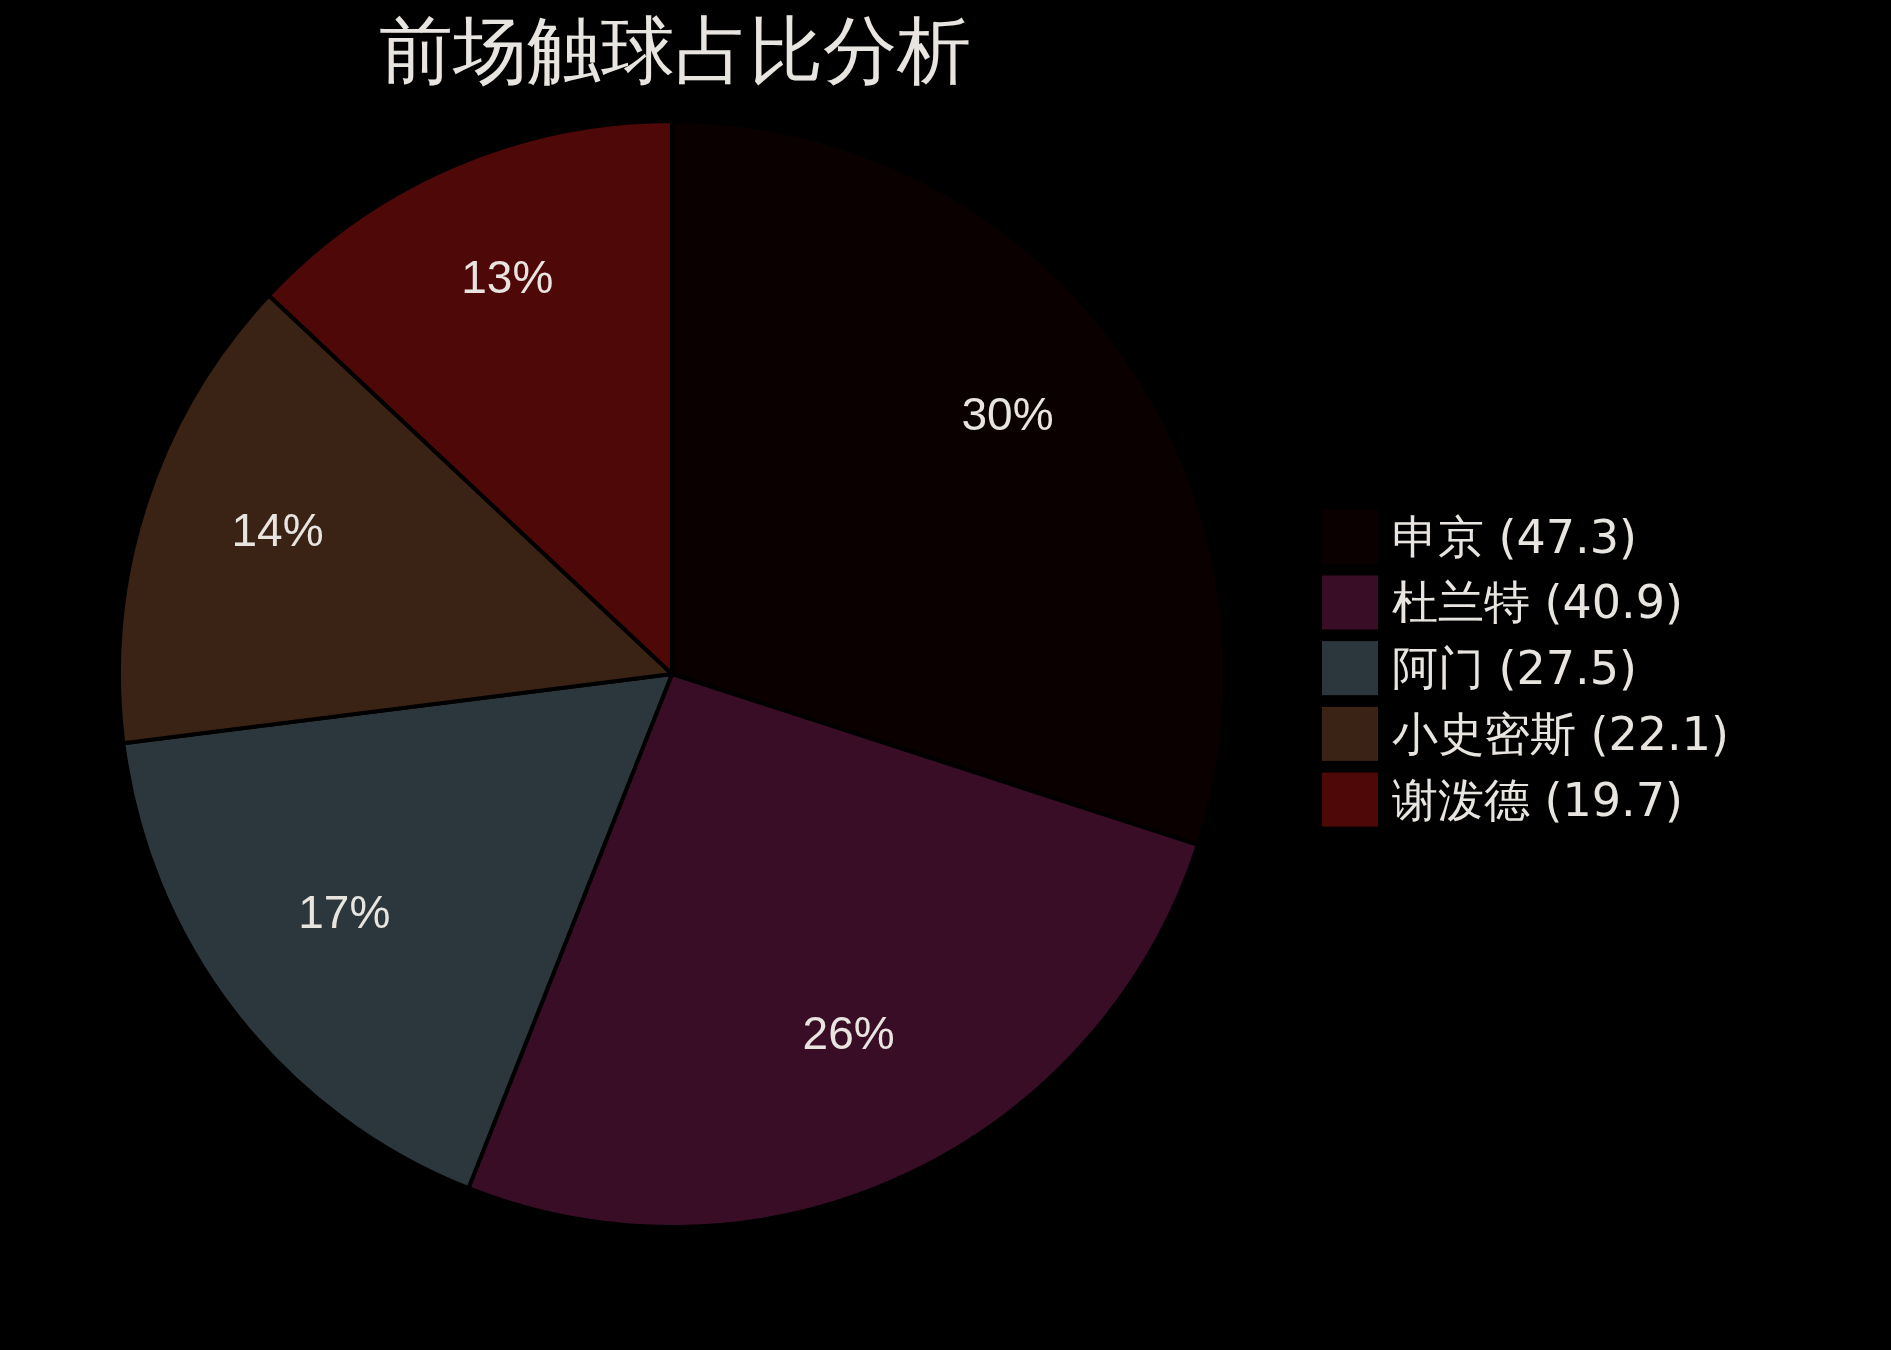  Describe the element at coordinates (277, 529) in the screenshot. I see `data-label: 14%` at that location.